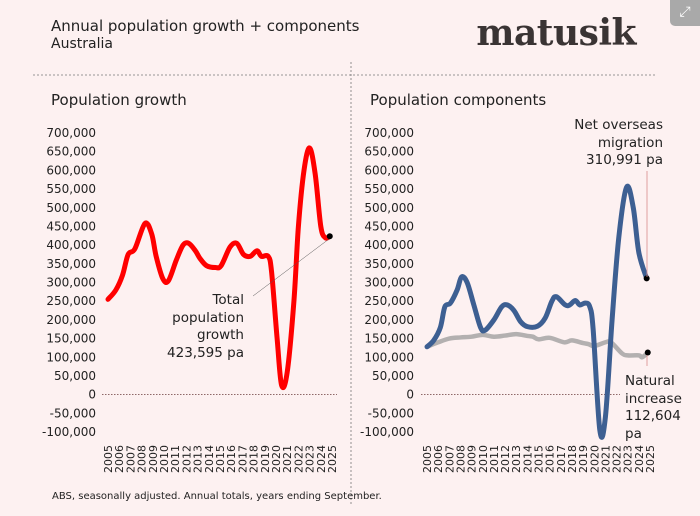 Image resolution: width=700 pixels, height=516 pixels. I want to click on panel-title-population-growth: Population growth, so click(119, 100).